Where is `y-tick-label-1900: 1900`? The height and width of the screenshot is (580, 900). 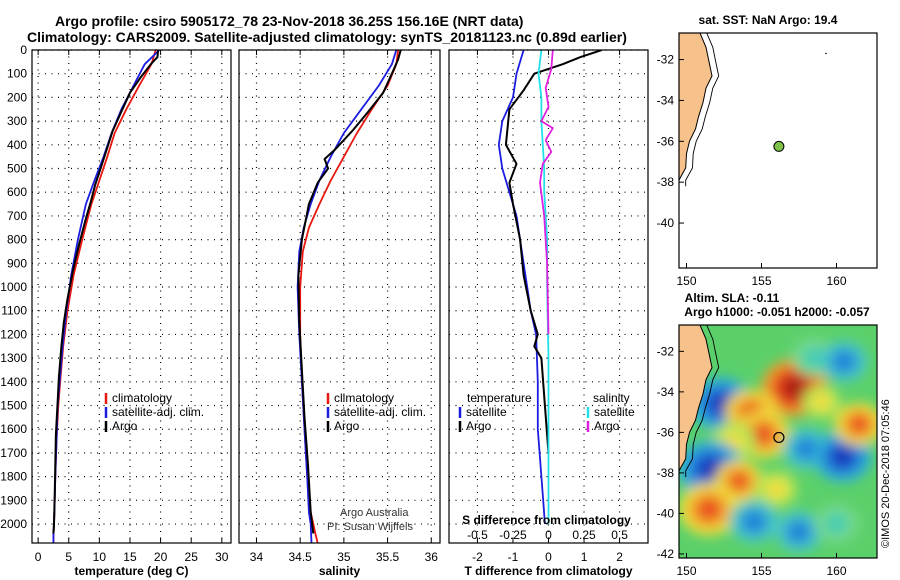 y-tick-label-1900: 1900 is located at coordinates (13, 500).